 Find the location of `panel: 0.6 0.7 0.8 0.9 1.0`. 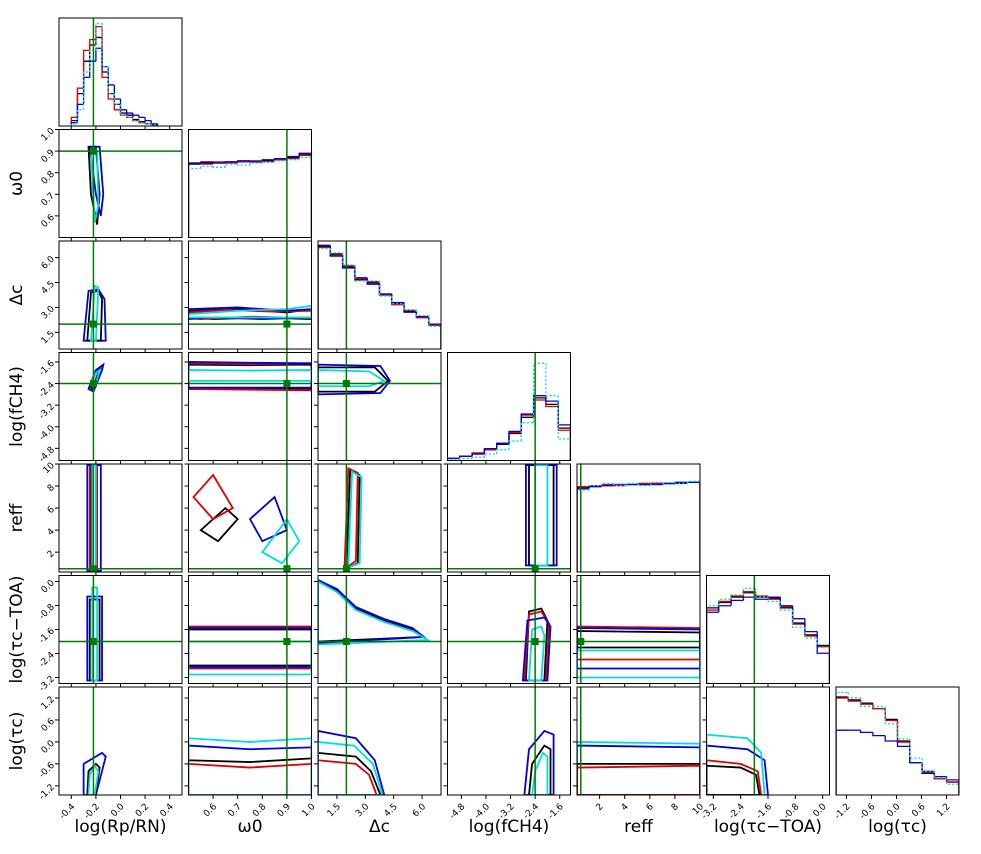

panel: 0.6 0.7 0.8 0.9 1.0 is located at coordinates (111, 184).